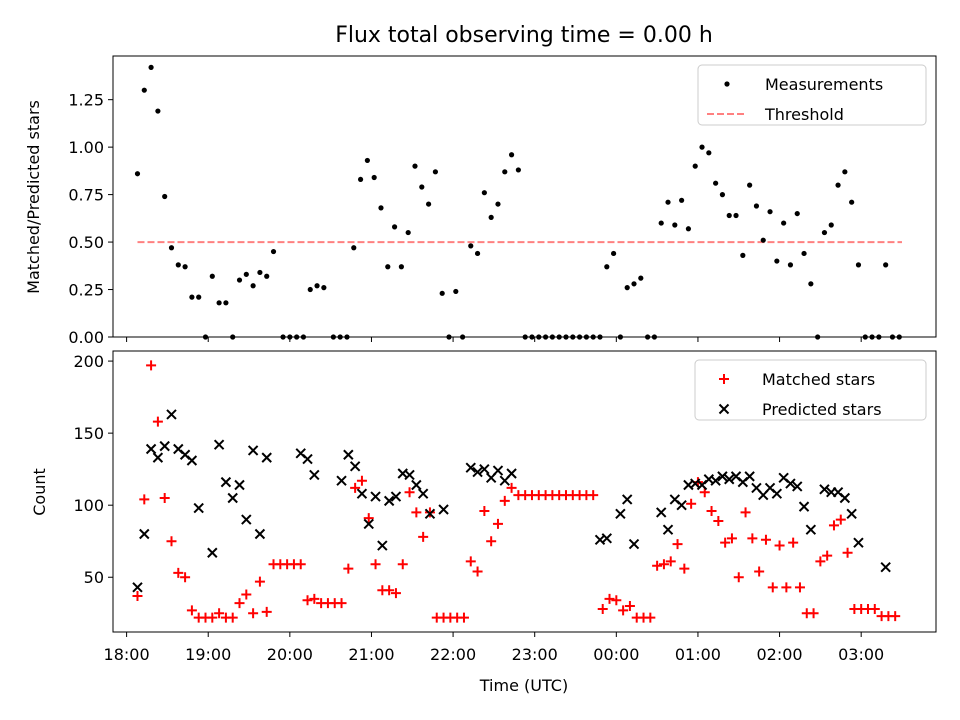  What do you see at coordinates (86, 147) in the screenshot?
I see `top-ytick-label: 1.00` at bounding box center [86, 147].